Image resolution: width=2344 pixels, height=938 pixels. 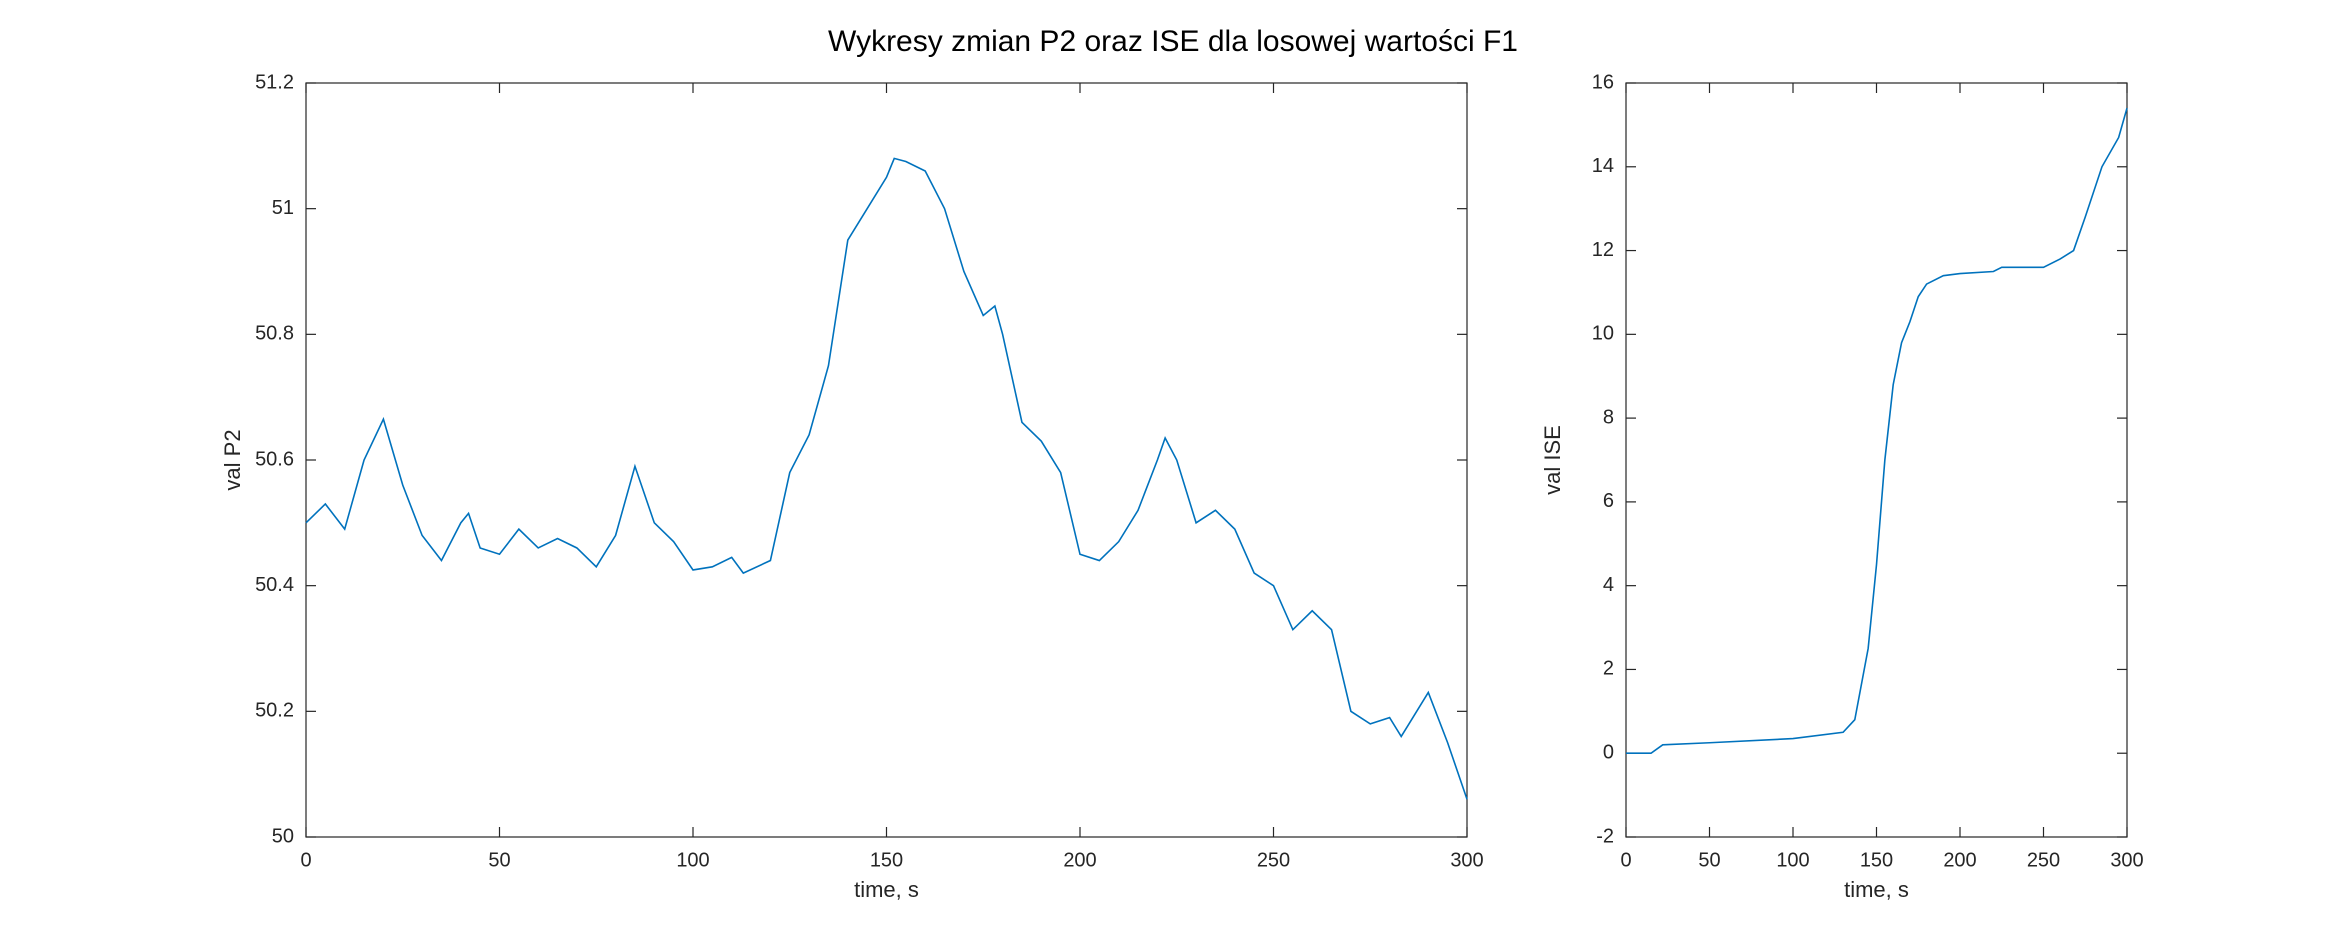 I want to click on y-tick-label: 0, so click(x=1608, y=753).